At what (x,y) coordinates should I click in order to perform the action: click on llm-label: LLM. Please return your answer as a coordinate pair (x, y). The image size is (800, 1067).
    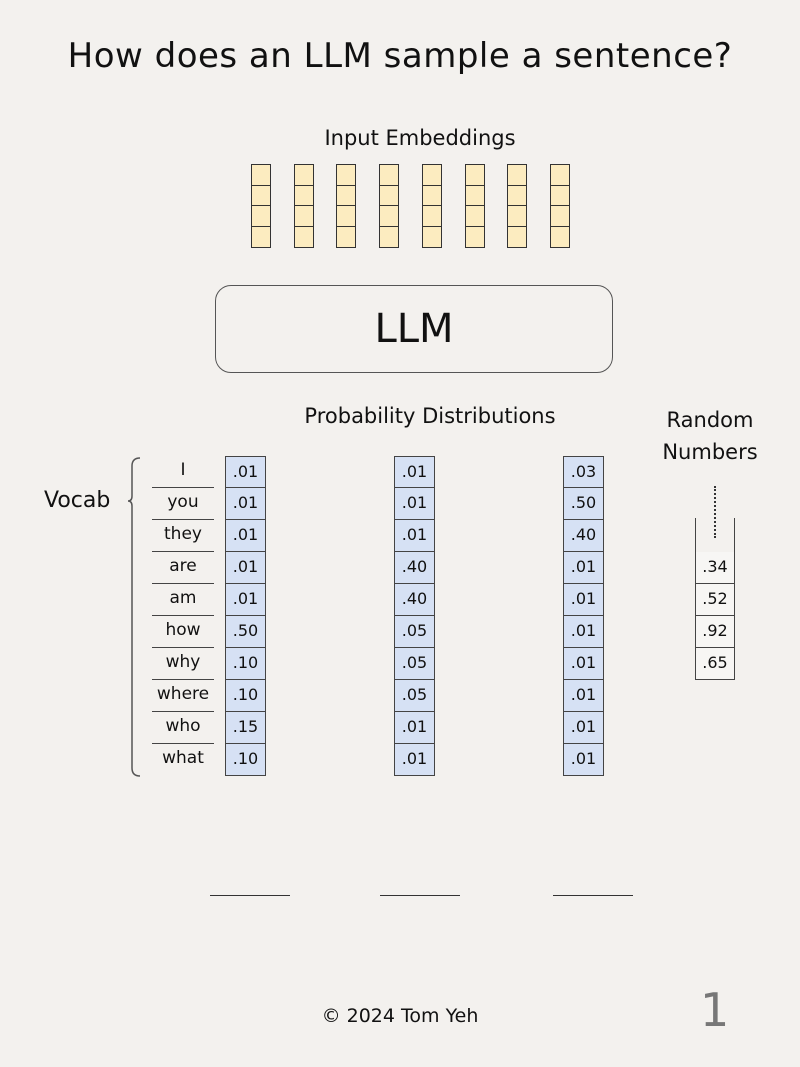
    Looking at the image, I should click on (414, 329).